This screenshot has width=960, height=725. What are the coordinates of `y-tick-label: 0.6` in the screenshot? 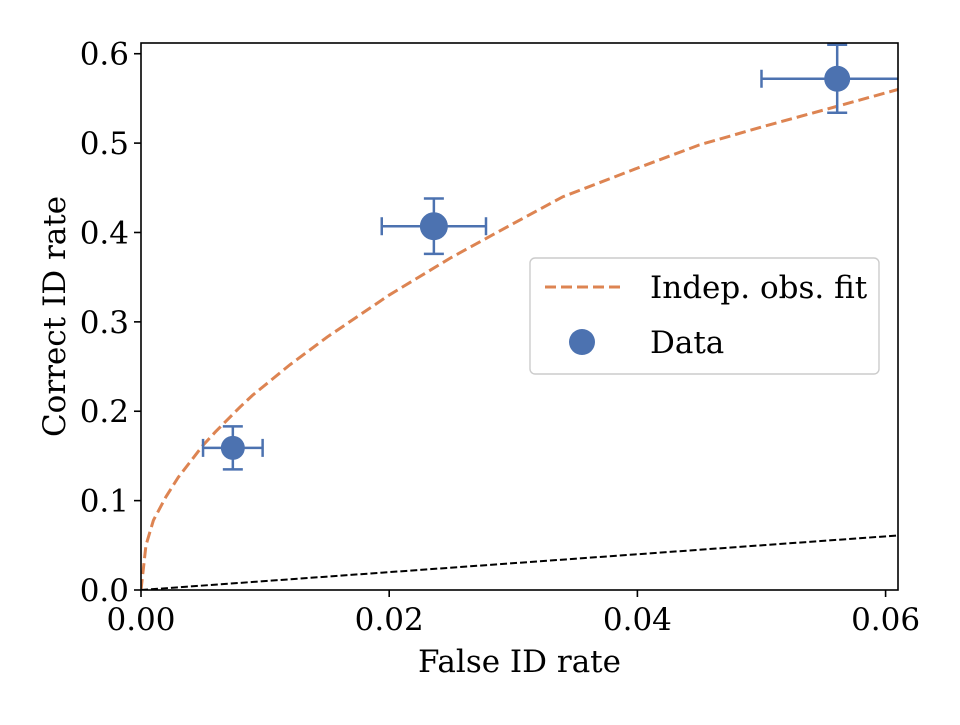 It's located at (104, 55).